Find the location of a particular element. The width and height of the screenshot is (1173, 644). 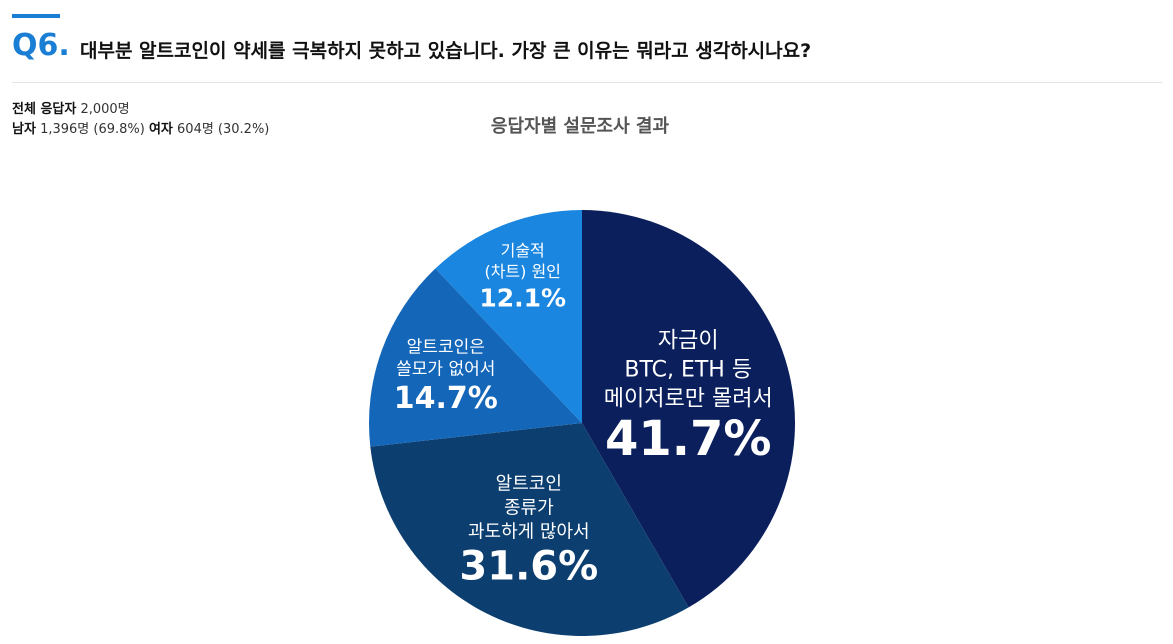

slice-label: 자금이 is located at coordinates (688, 341).